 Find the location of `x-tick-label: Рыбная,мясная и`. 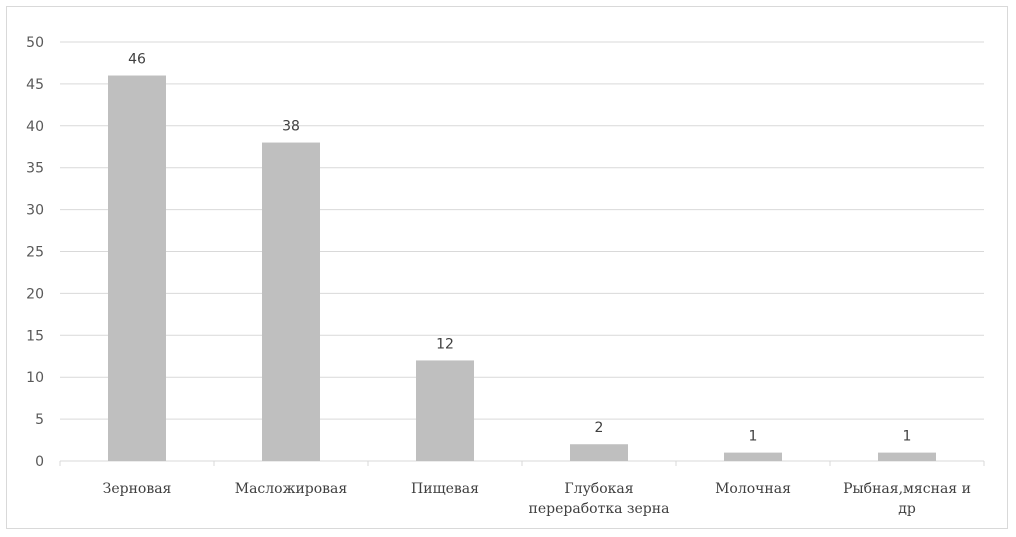

x-tick-label: Рыбная,мясная и is located at coordinates (907, 489).